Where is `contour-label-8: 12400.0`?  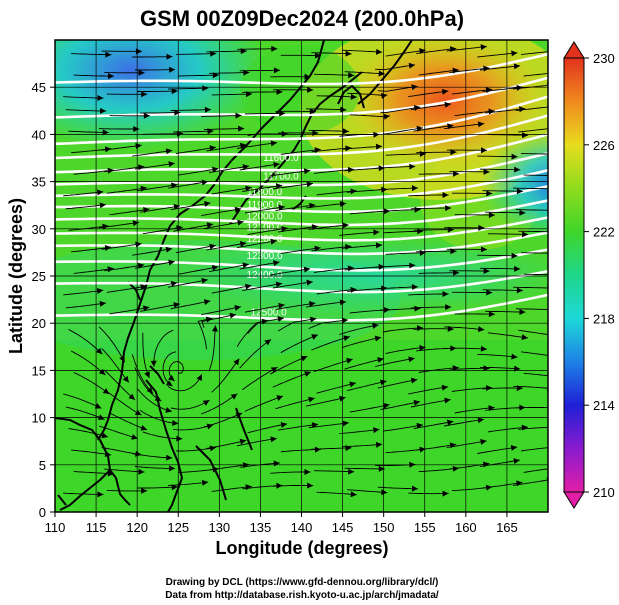 contour-label-8: 12400.0 is located at coordinates (264, 275).